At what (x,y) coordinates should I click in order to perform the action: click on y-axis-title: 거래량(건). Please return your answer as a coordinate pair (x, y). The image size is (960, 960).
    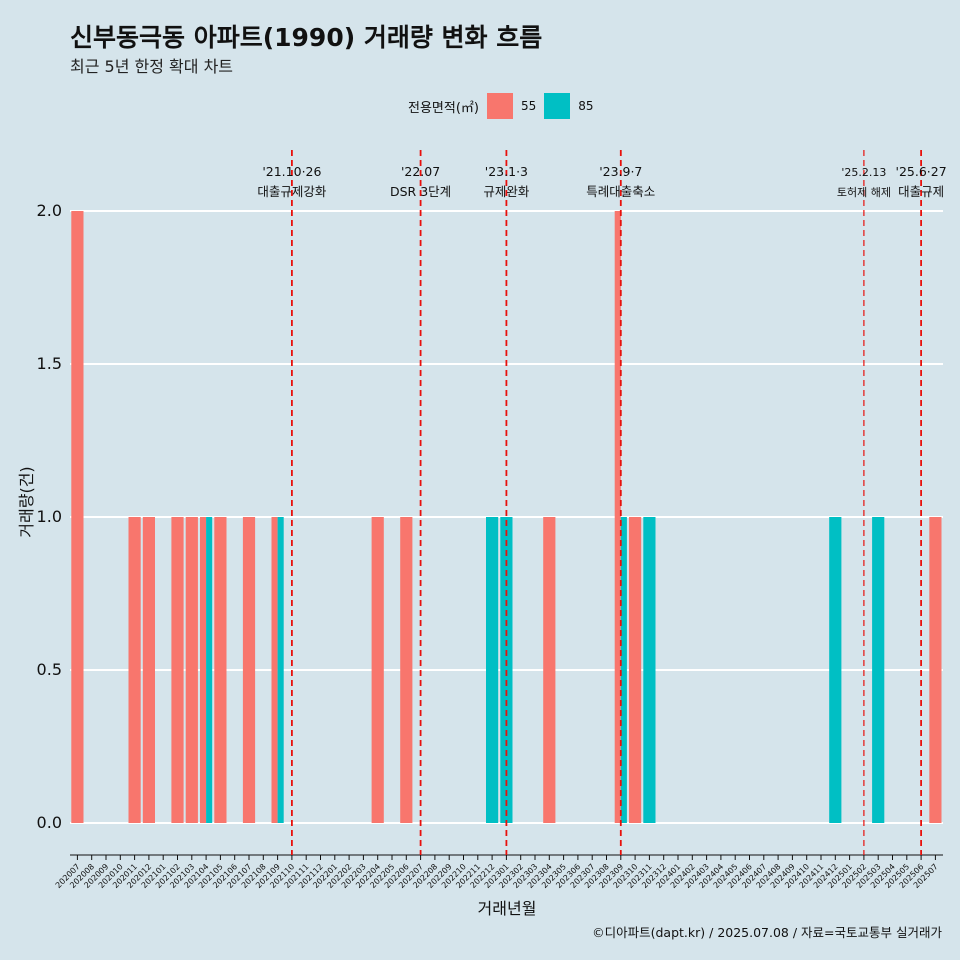
    Looking at the image, I should click on (26, 501).